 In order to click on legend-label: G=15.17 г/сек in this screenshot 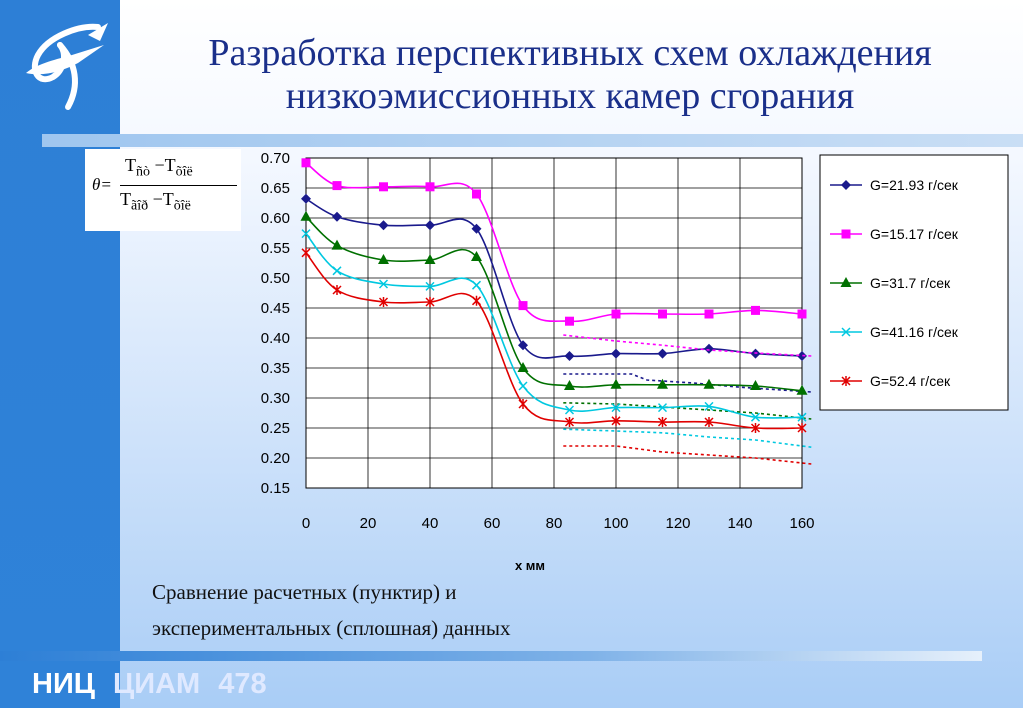, I will do `click(914, 234)`.